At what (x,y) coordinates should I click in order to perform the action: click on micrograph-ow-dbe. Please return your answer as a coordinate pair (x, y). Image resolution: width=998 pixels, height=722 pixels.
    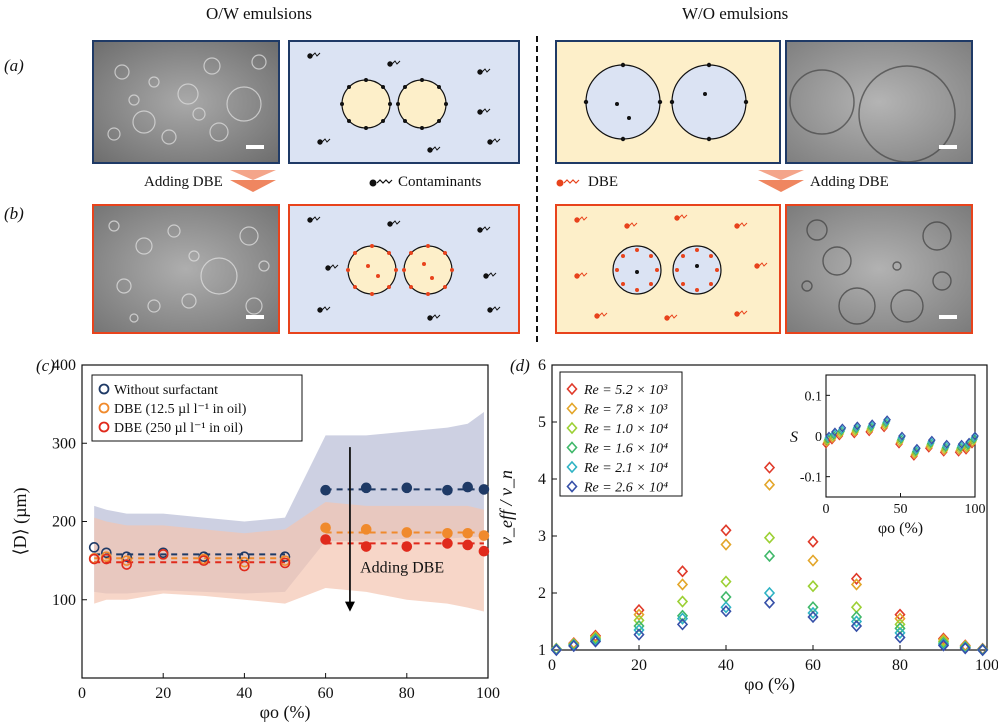
    Looking at the image, I should click on (186, 269).